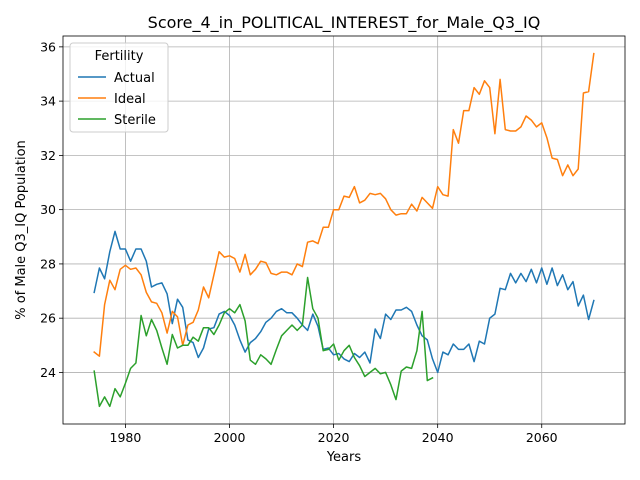 This screenshot has height=480, width=640. What do you see at coordinates (263, 342) in the screenshot?
I see `series-line-sterile` at bounding box center [263, 342].